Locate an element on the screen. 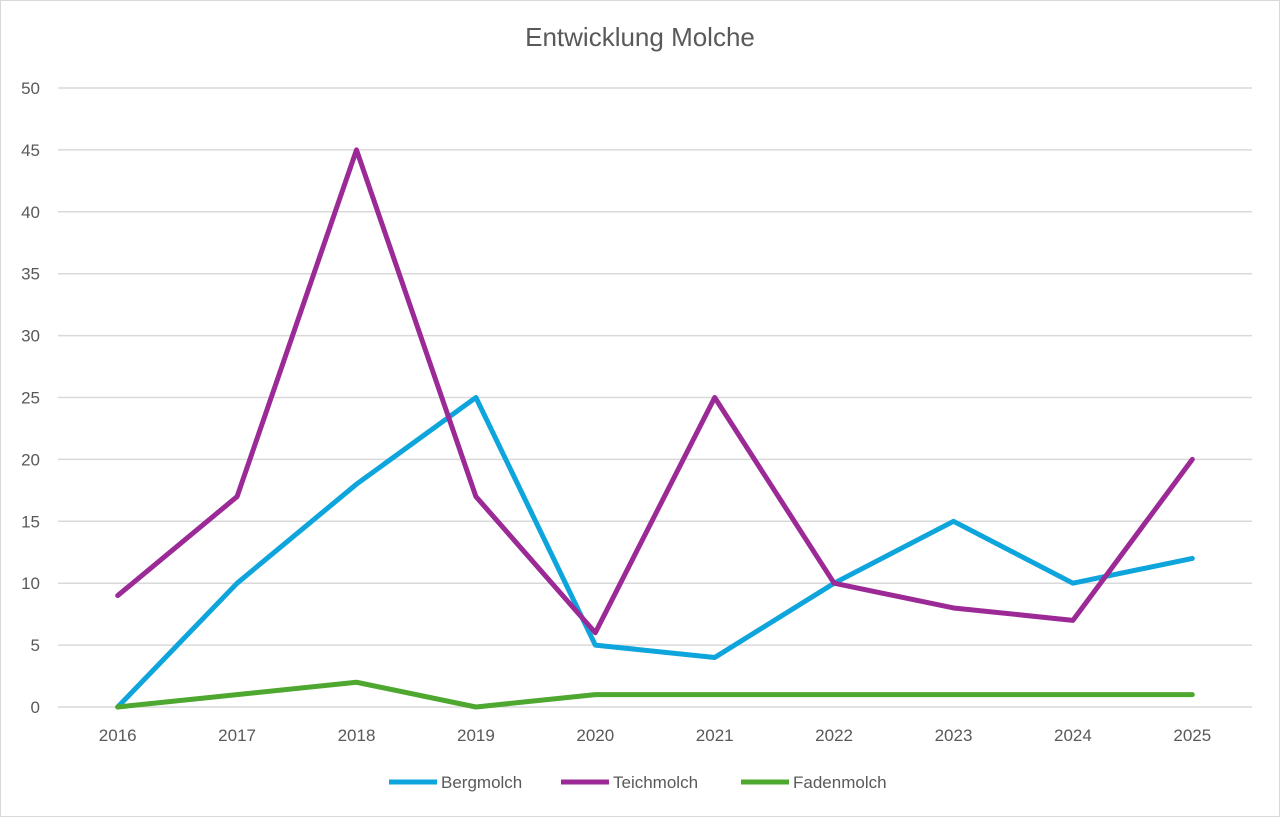 The height and width of the screenshot is (817, 1280). x-tick-label: 2016 is located at coordinates (118, 735).